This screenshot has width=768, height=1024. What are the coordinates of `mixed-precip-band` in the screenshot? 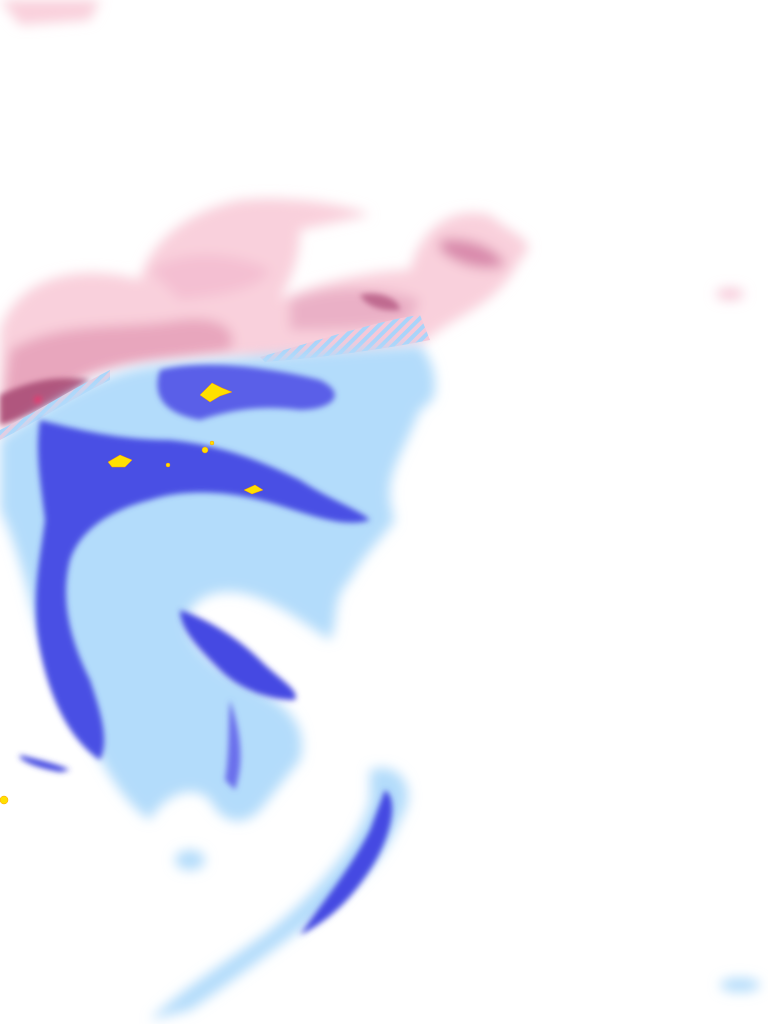 It's located at (215, 377).